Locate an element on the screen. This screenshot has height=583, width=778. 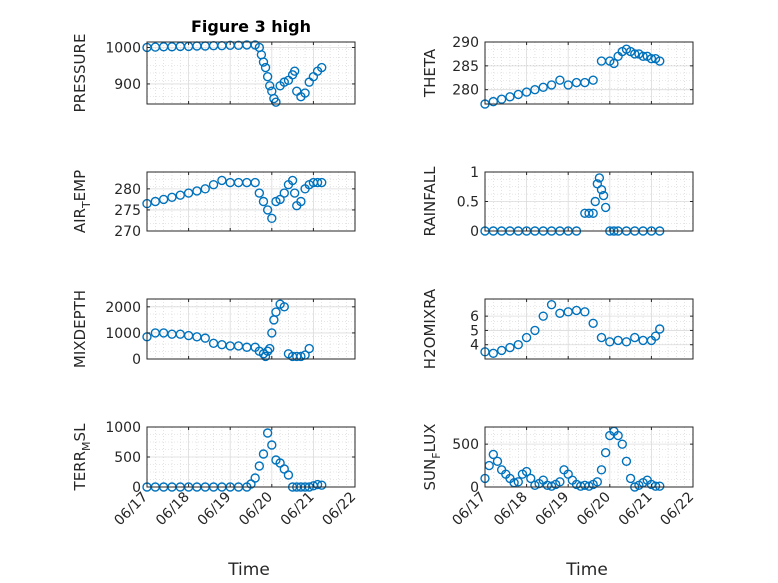
panel-rainfall: 0 0.5 1 RAINFALL is located at coordinates (557, 202).